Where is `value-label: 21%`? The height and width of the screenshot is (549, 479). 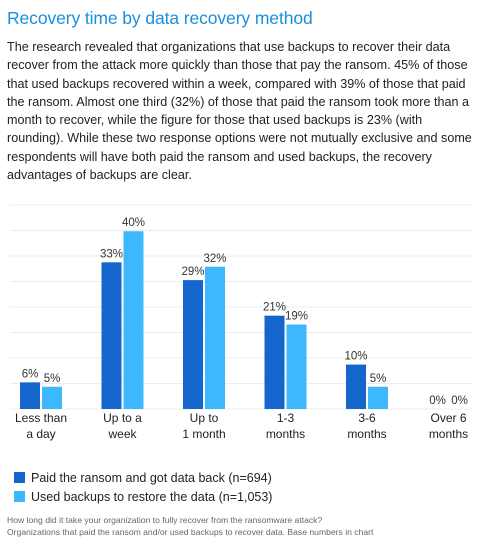 value-label: 21% is located at coordinates (274, 308).